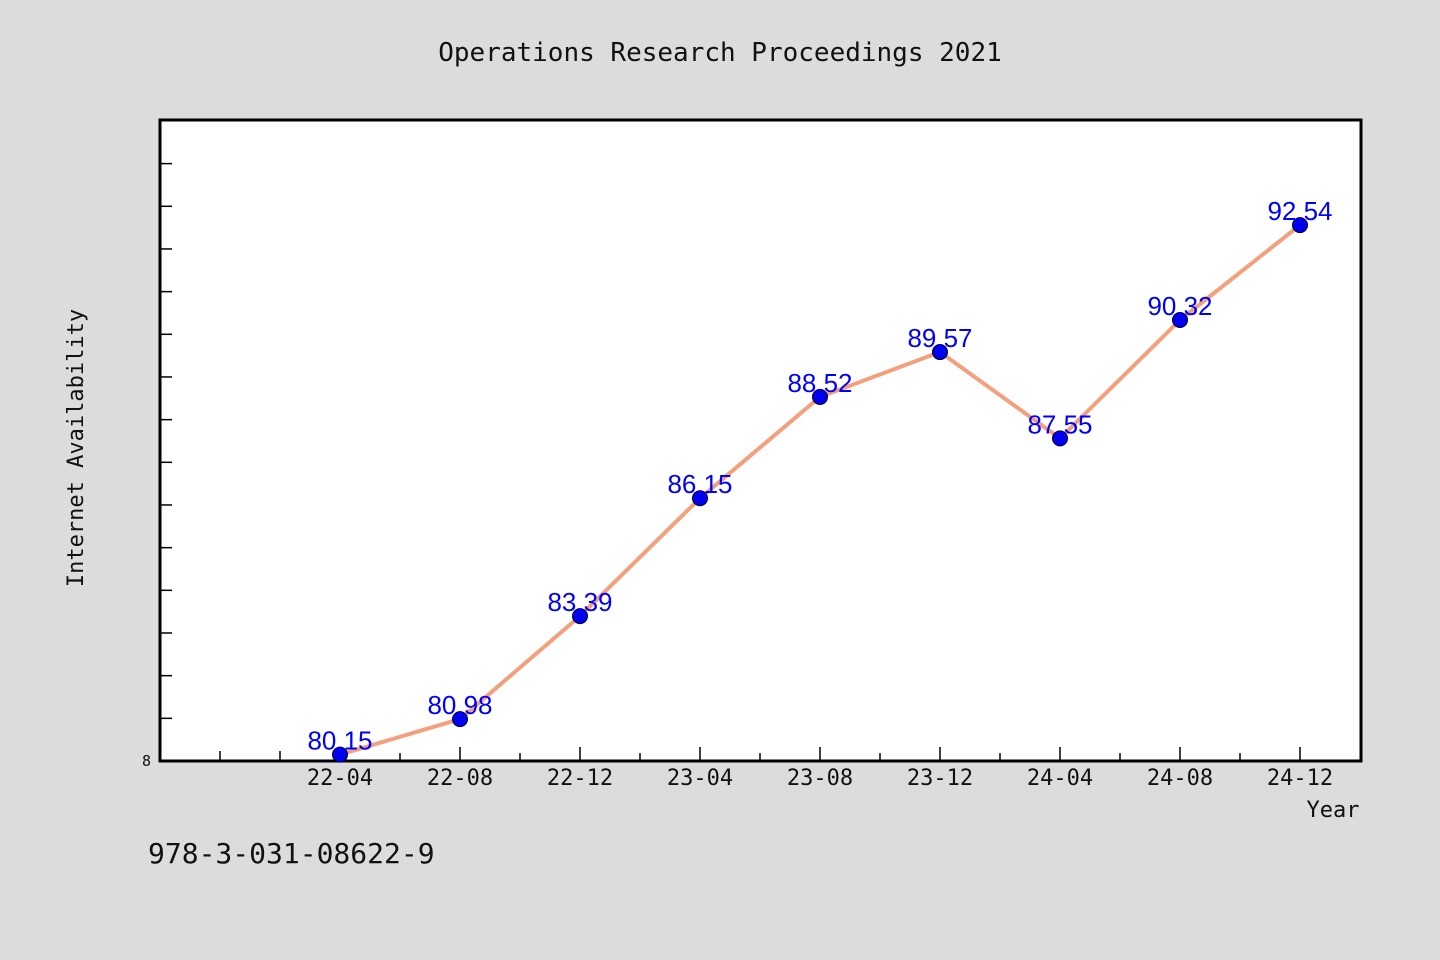  I want to click on x-tick-label: 22-04, so click(340, 778).